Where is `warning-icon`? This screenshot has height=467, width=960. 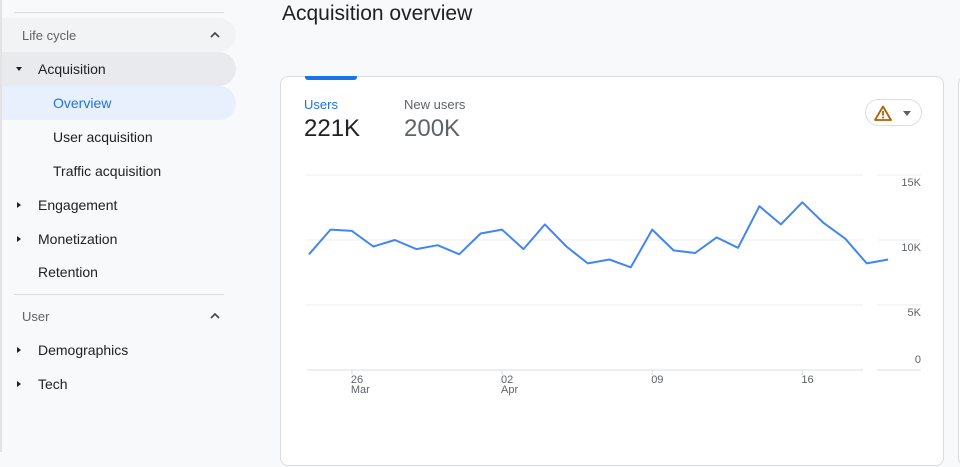
warning-icon is located at coordinates (883, 113).